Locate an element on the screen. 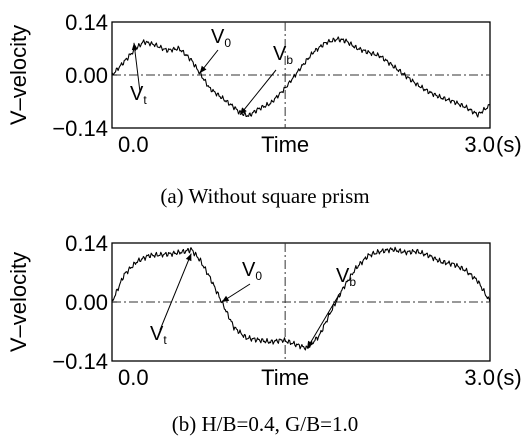  chart-caption: (a) Without square prism is located at coordinates (264, 196).